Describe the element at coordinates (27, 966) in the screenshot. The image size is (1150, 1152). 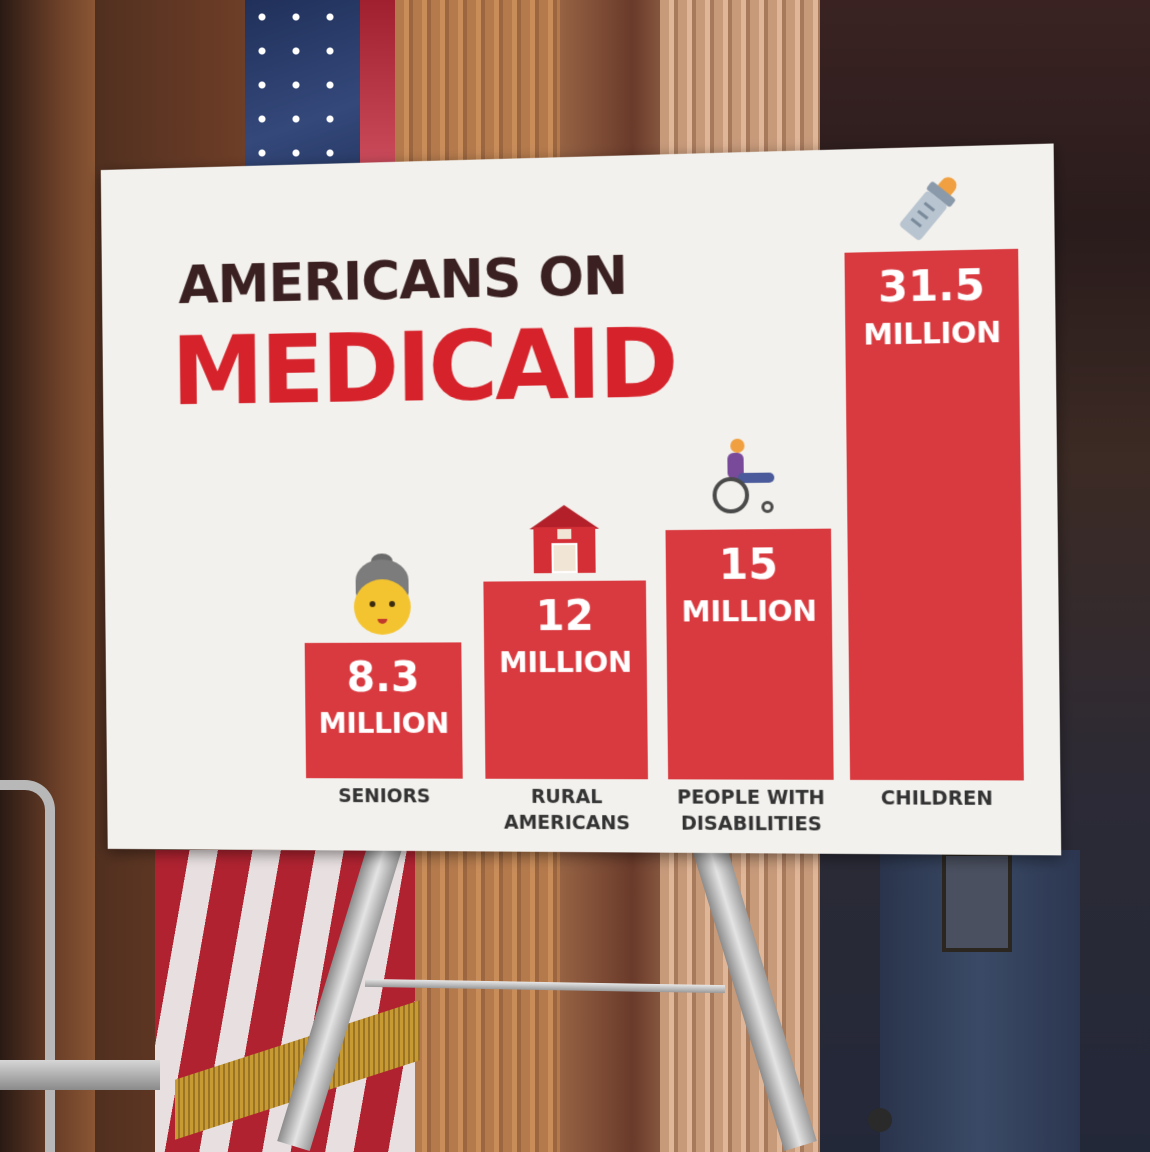
I see `chair-frame` at that location.